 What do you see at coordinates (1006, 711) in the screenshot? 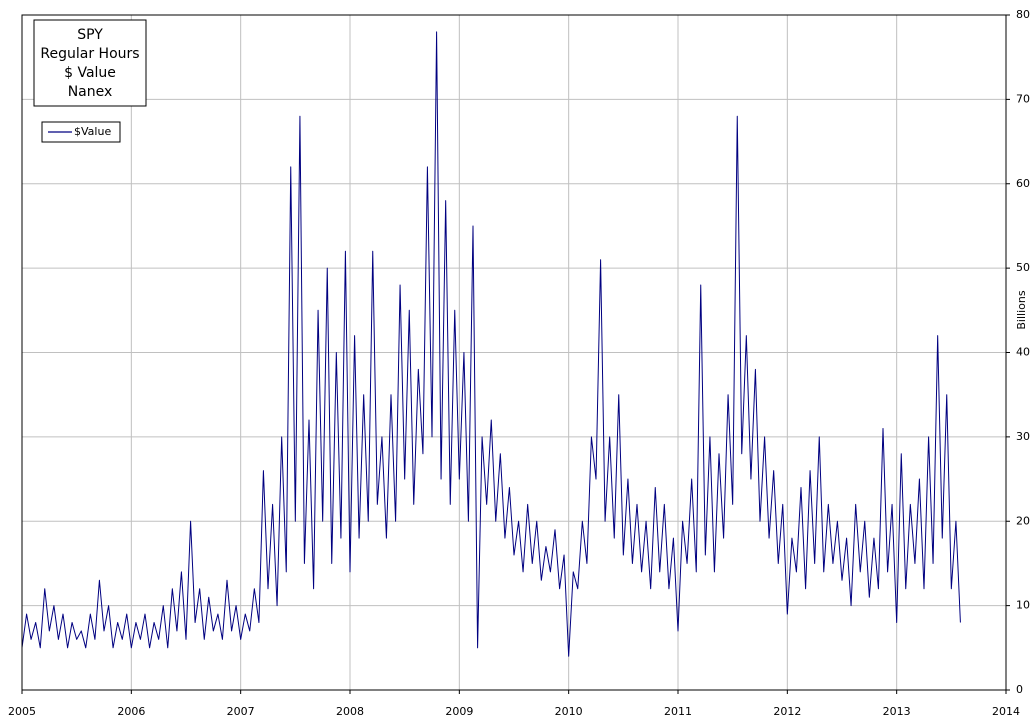
I see `x-tick-label: 2014` at bounding box center [1006, 711].